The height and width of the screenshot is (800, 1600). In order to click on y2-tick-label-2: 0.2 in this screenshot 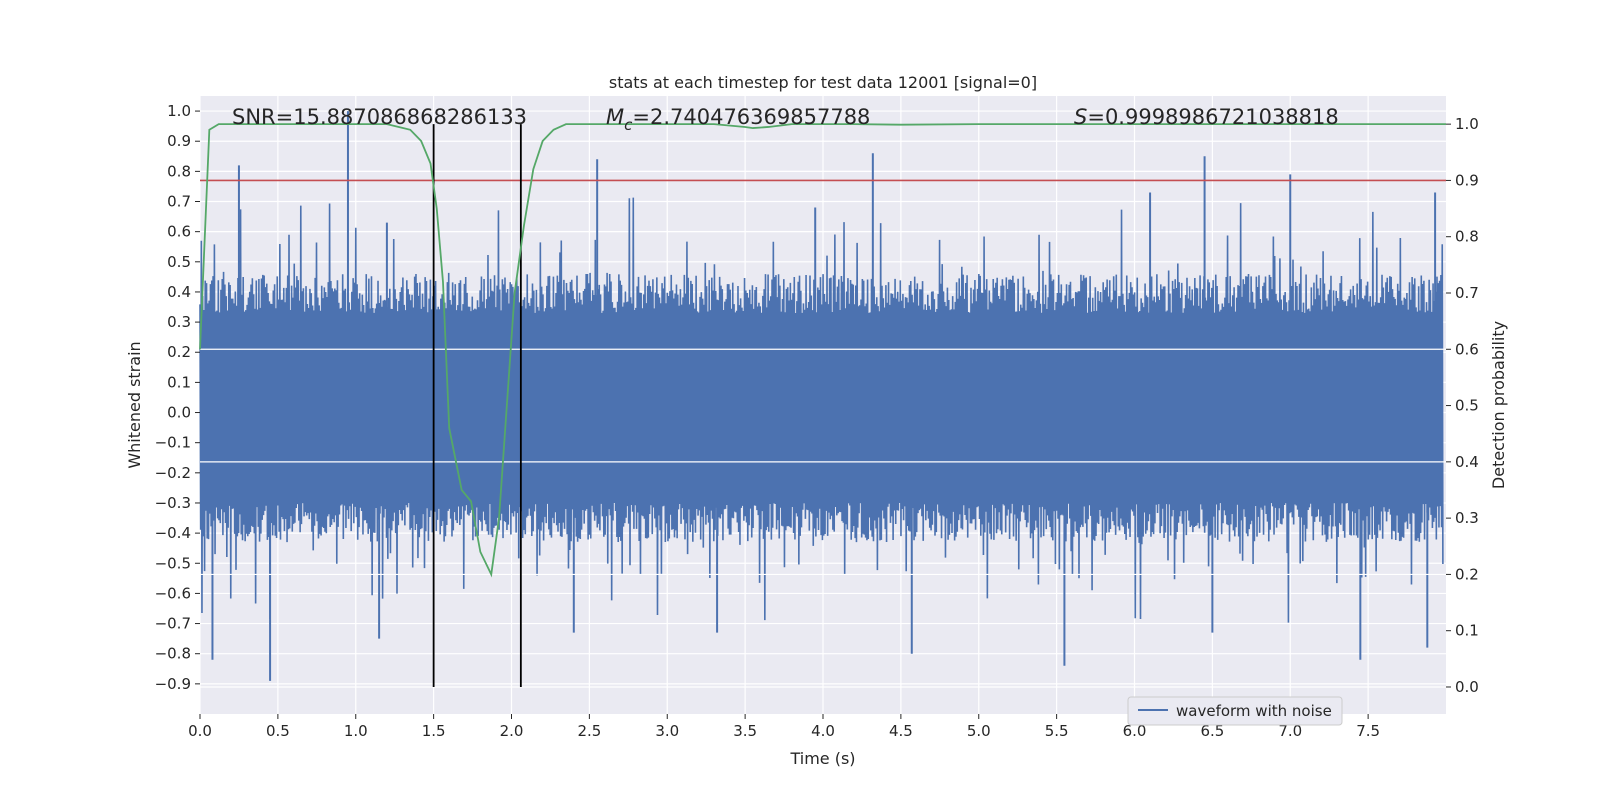, I will do `click(1467, 574)`.